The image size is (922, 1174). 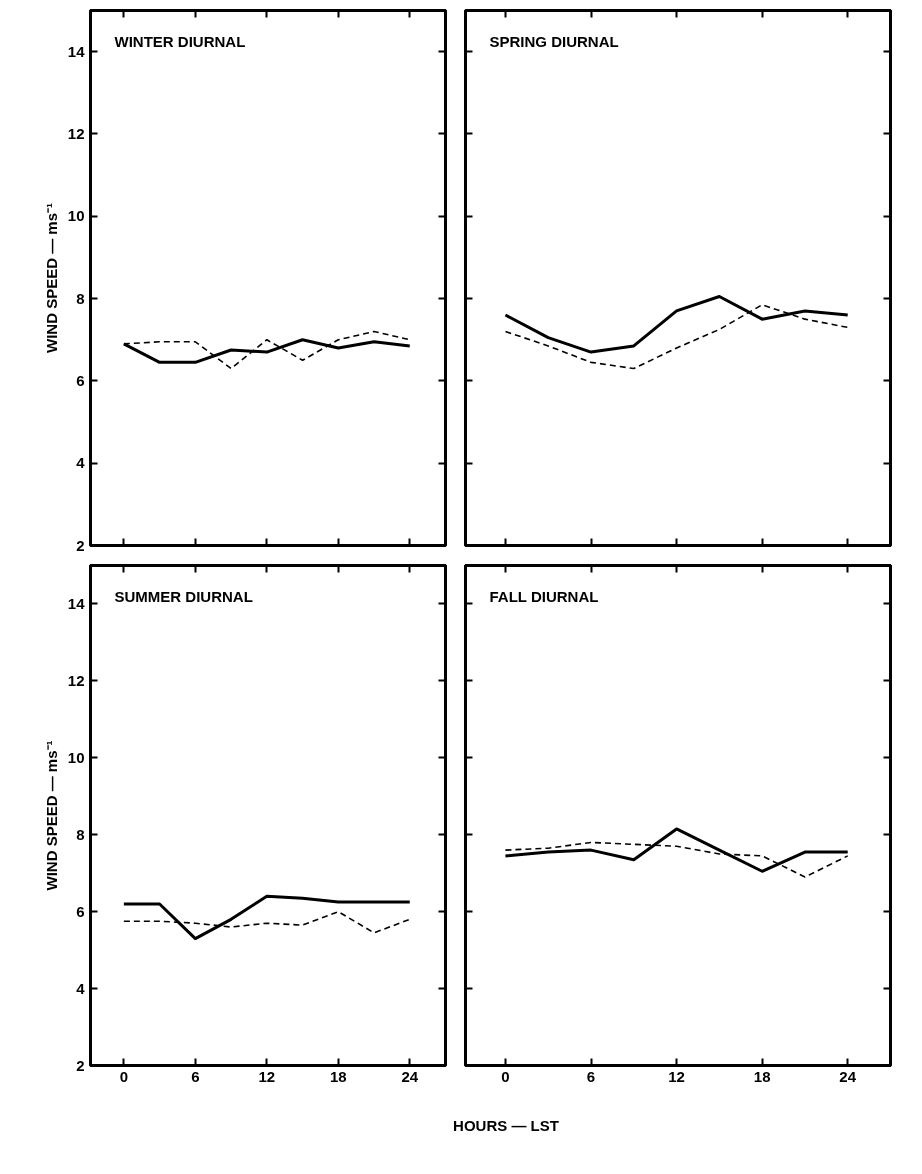 I want to click on text: WINTER DIURNAL, so click(x=180, y=41).